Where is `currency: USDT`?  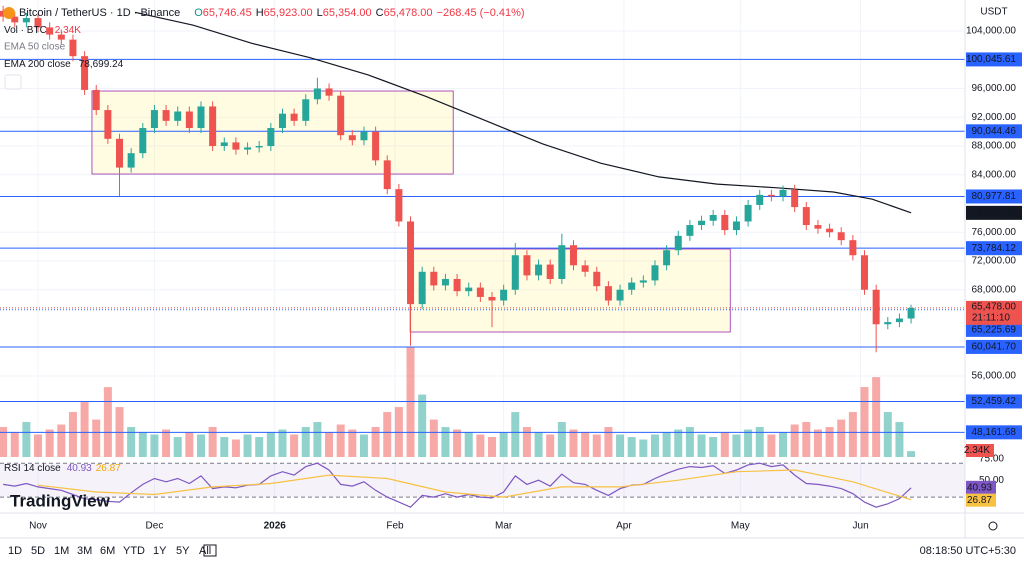 currency: USDT is located at coordinates (993, 12).